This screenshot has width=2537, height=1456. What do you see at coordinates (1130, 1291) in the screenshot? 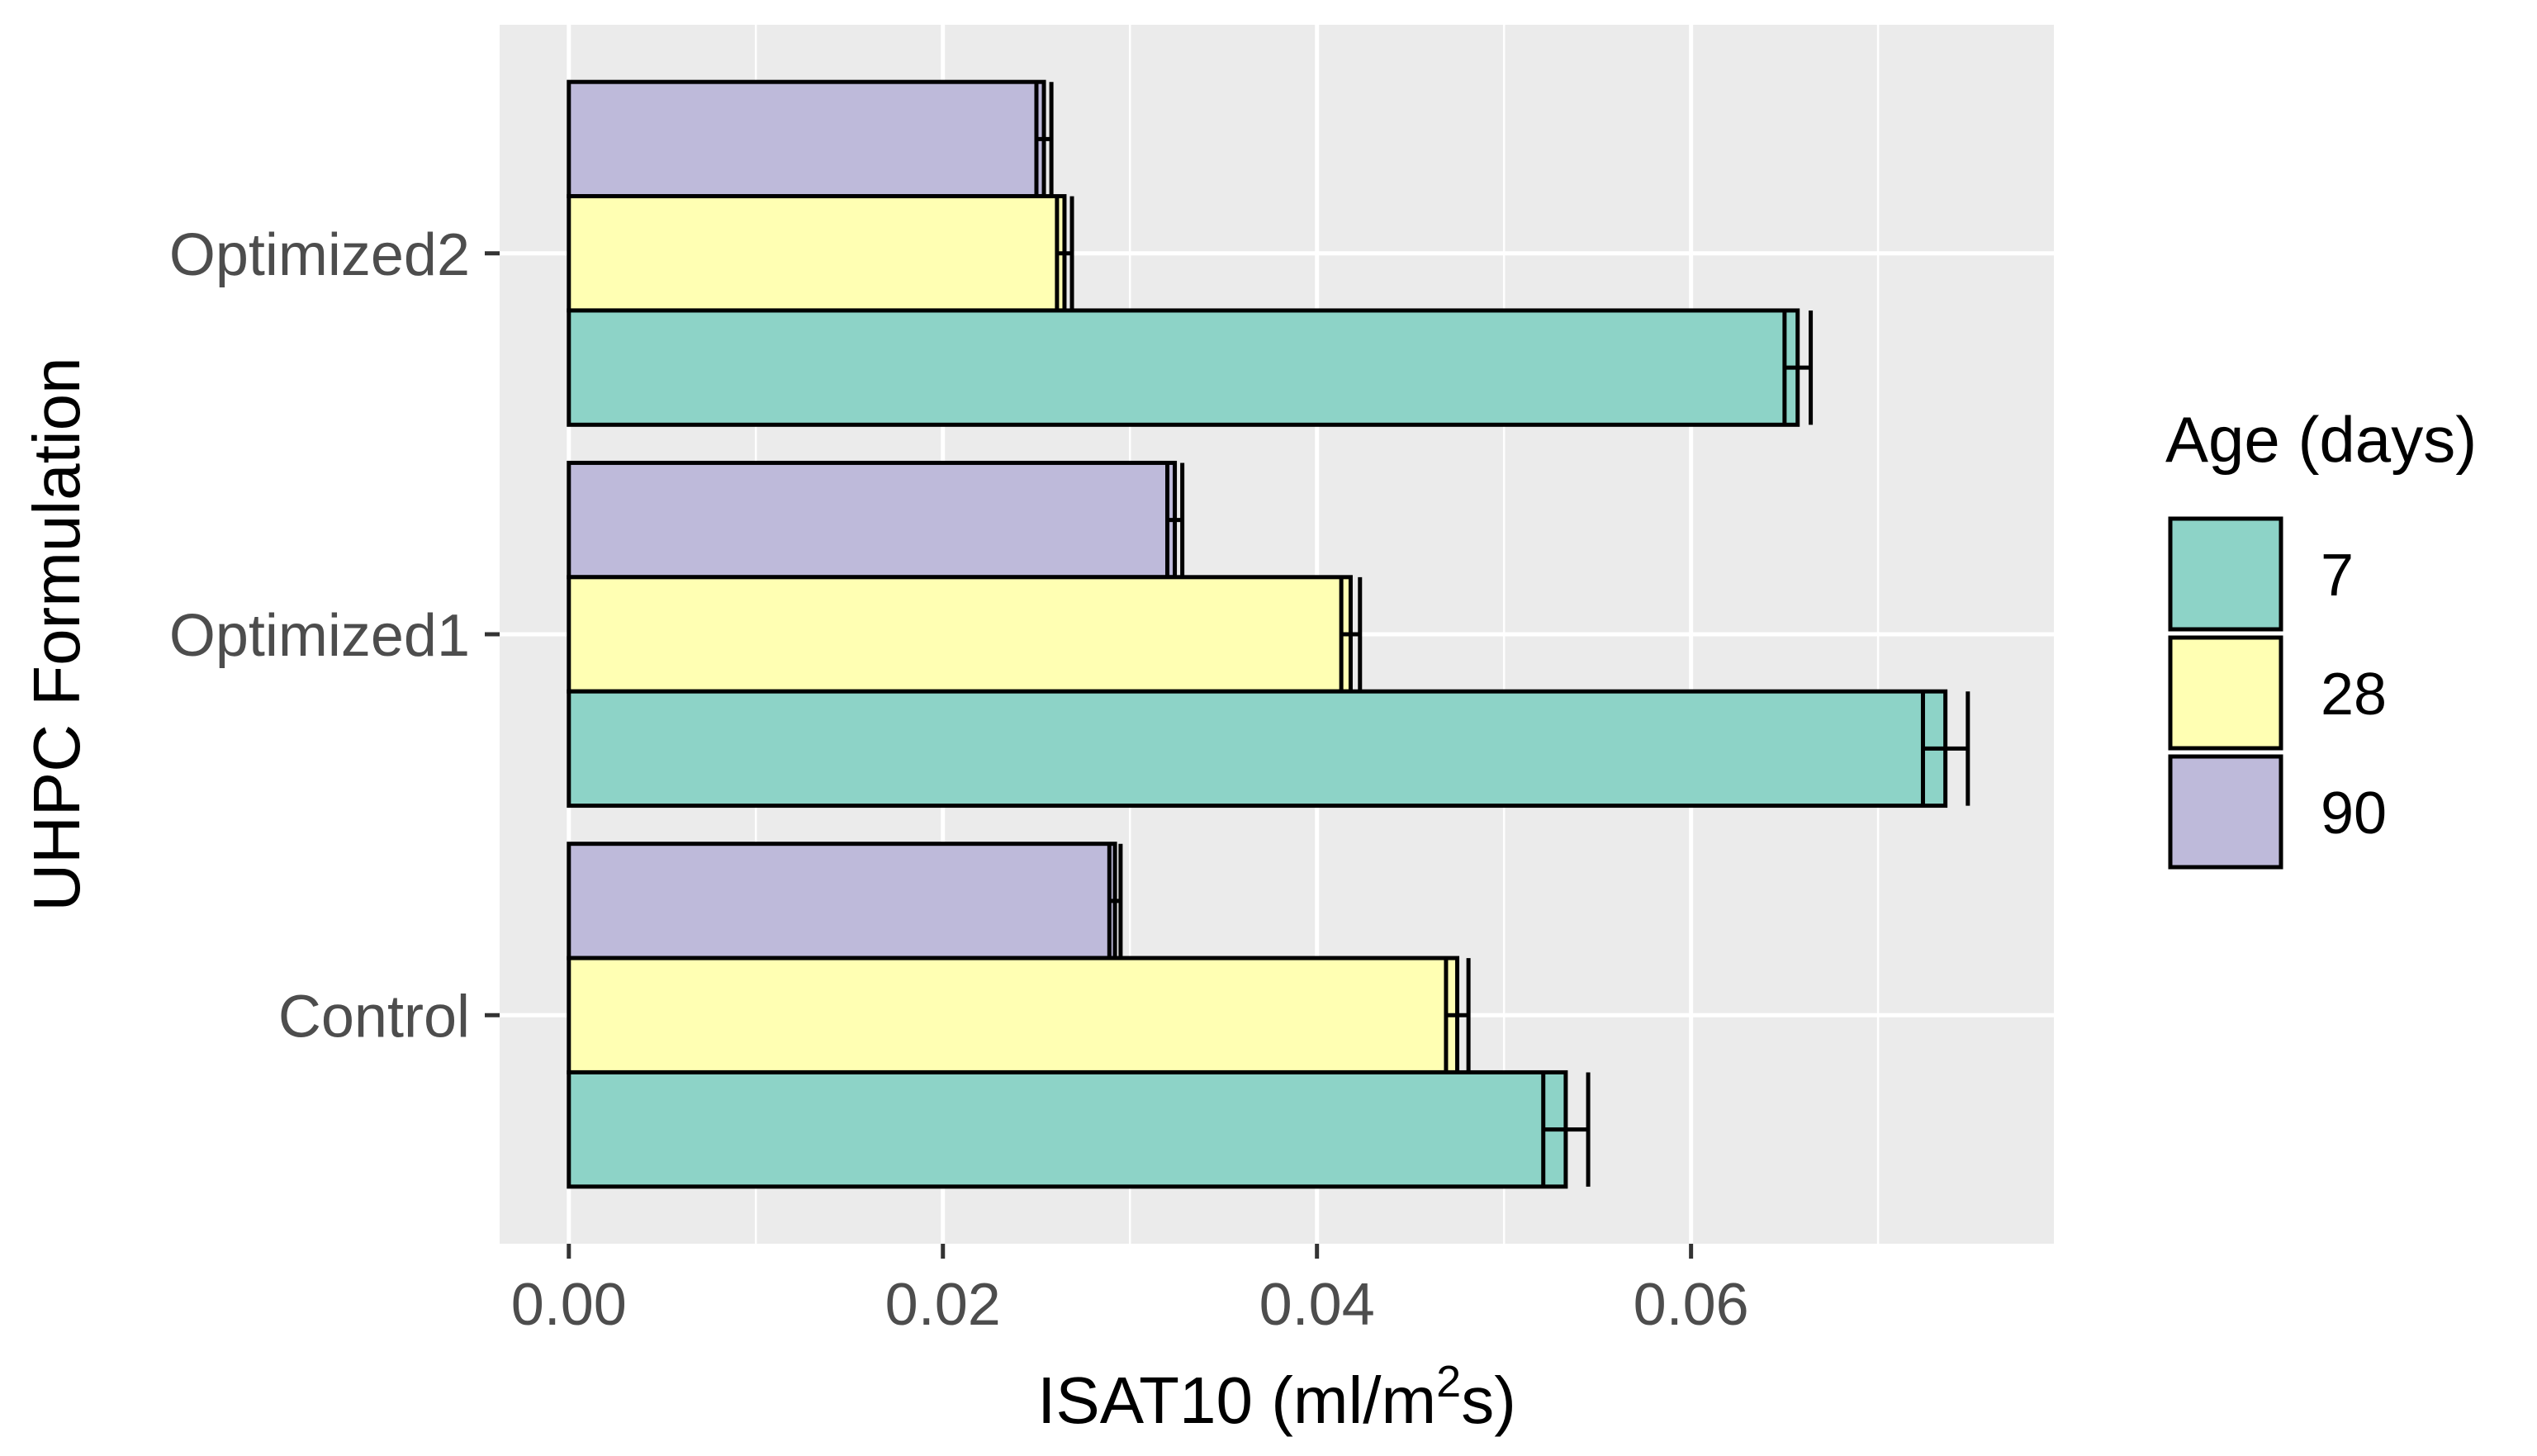
I see `x-axis: 0.00 0.02 0.04 0.06` at bounding box center [1130, 1291].